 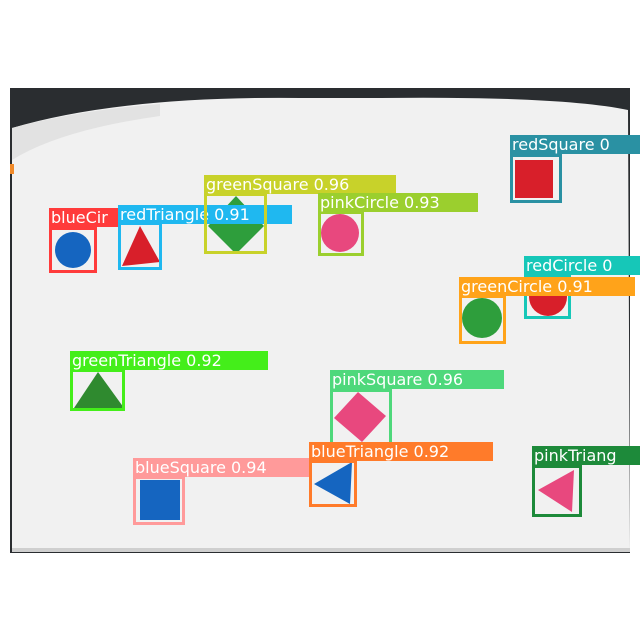 I want to click on edge-mark, so click(x=12, y=169).